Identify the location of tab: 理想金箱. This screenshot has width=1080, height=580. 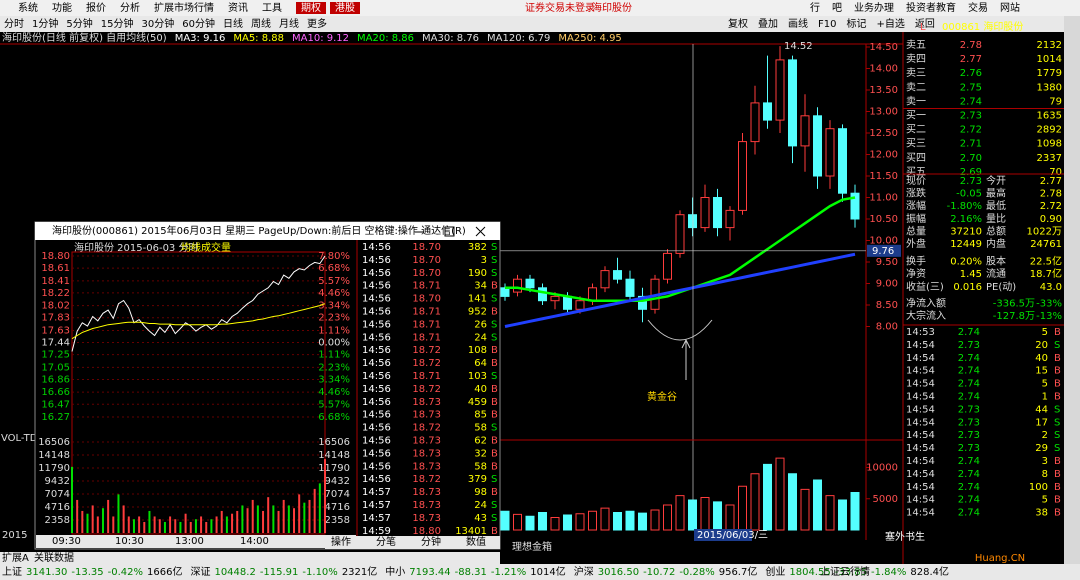
(532, 546).